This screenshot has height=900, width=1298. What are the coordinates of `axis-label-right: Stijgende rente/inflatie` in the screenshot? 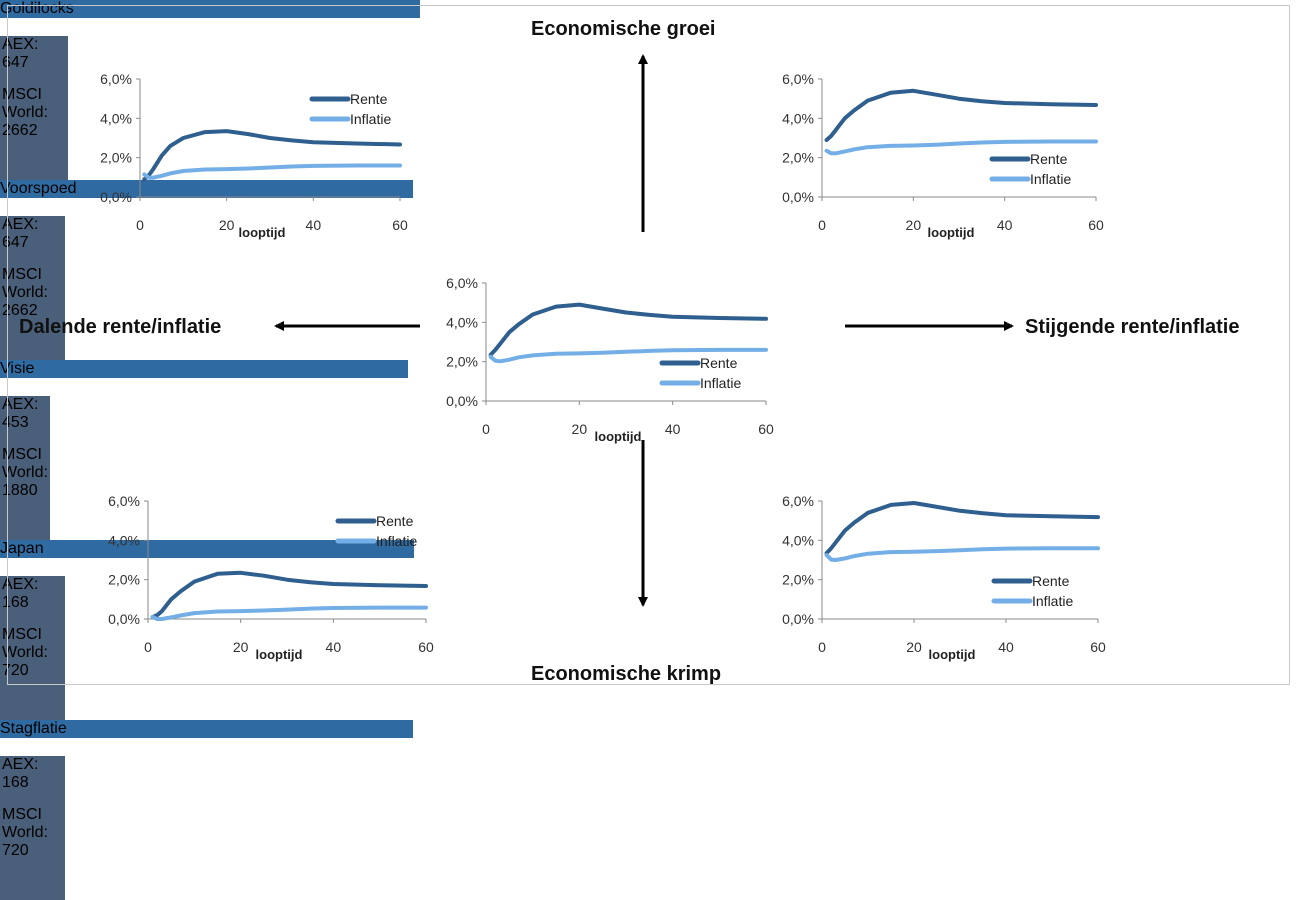 It's located at (1132, 327).